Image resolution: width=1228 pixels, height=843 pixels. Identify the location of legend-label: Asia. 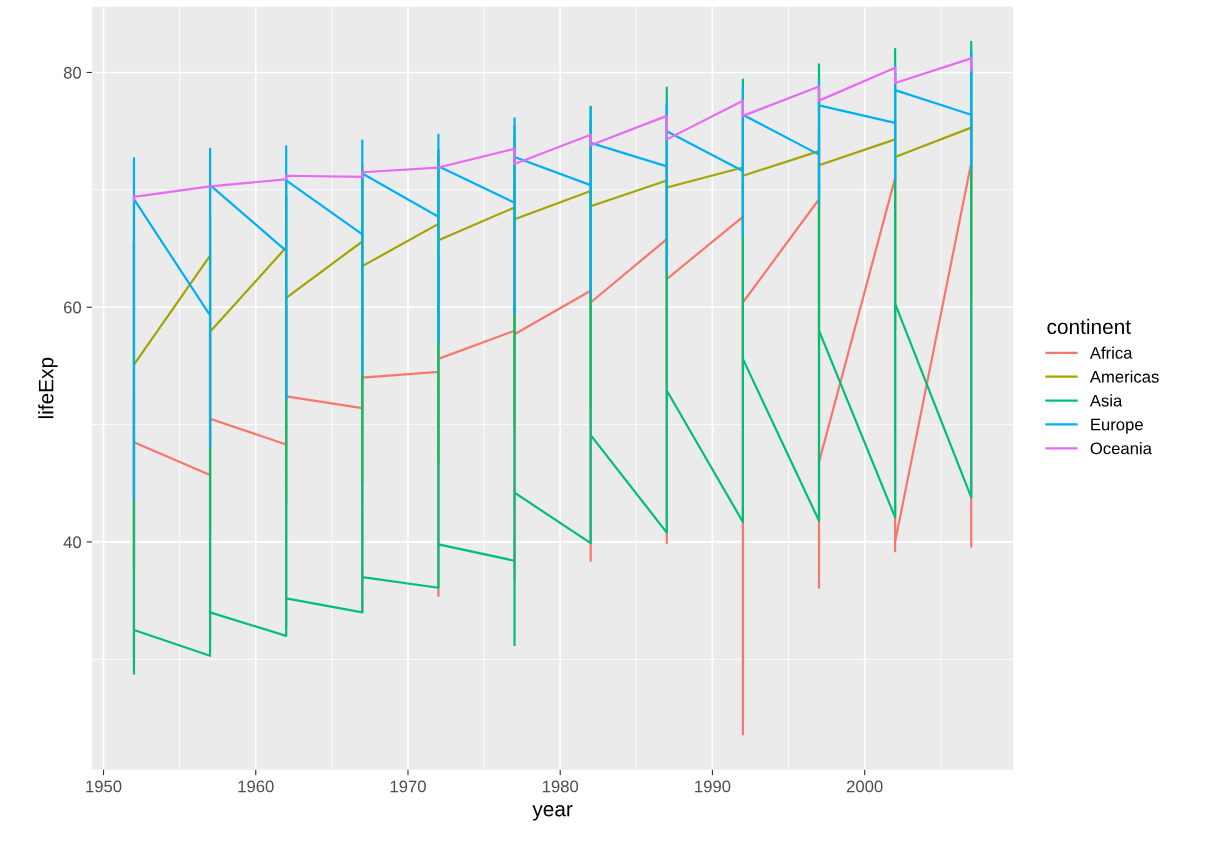
(1106, 400).